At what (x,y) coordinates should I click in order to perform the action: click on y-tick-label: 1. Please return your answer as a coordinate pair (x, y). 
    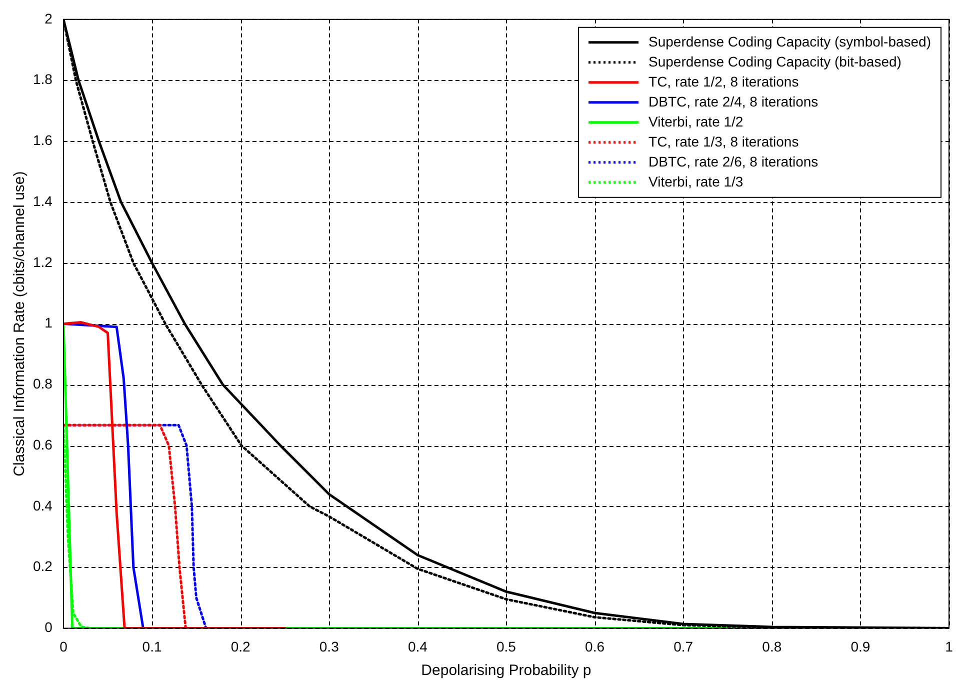
    Looking at the image, I should click on (48, 322).